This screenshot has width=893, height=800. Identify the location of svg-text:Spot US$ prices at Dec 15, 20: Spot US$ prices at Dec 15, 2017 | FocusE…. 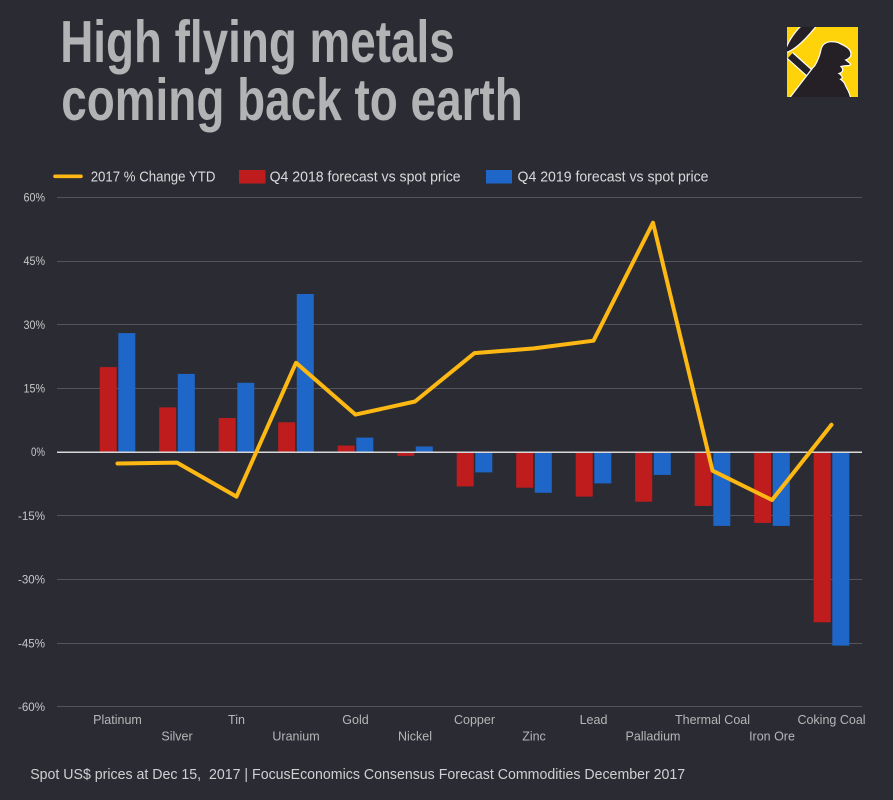
(357, 774).